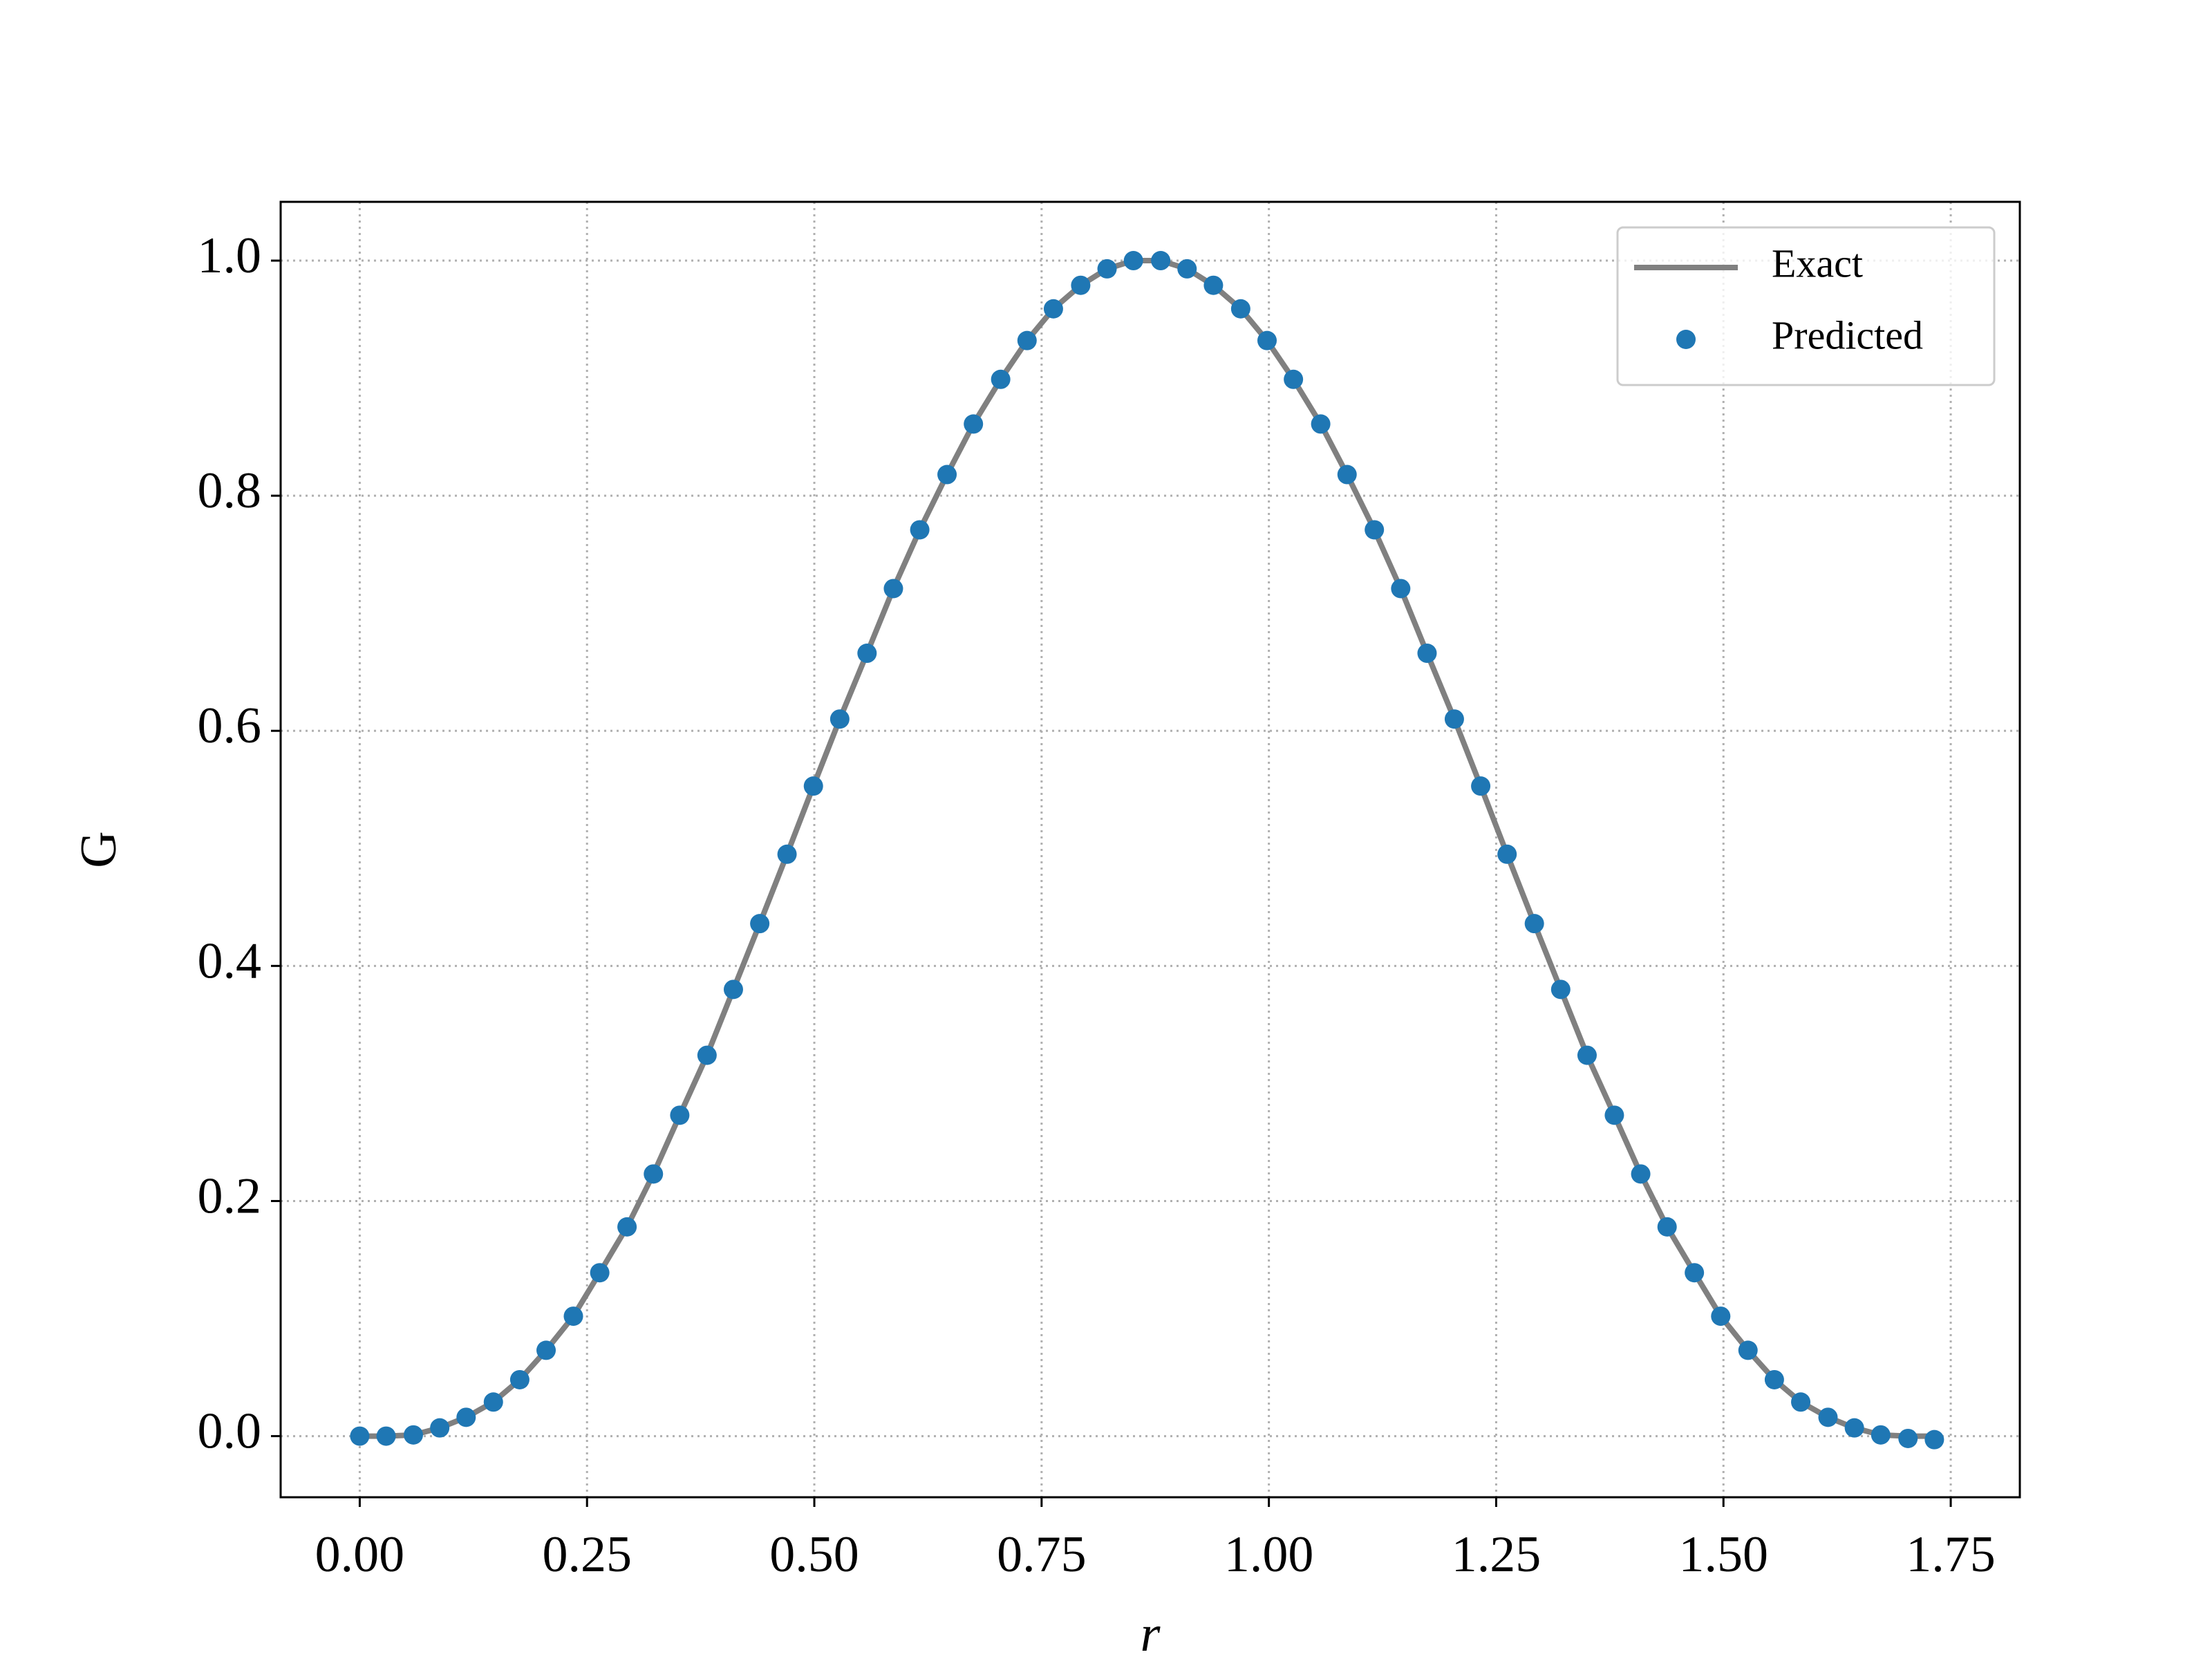  Describe the element at coordinates (1848, 334) in the screenshot. I see `legend-label: Predicted` at that location.